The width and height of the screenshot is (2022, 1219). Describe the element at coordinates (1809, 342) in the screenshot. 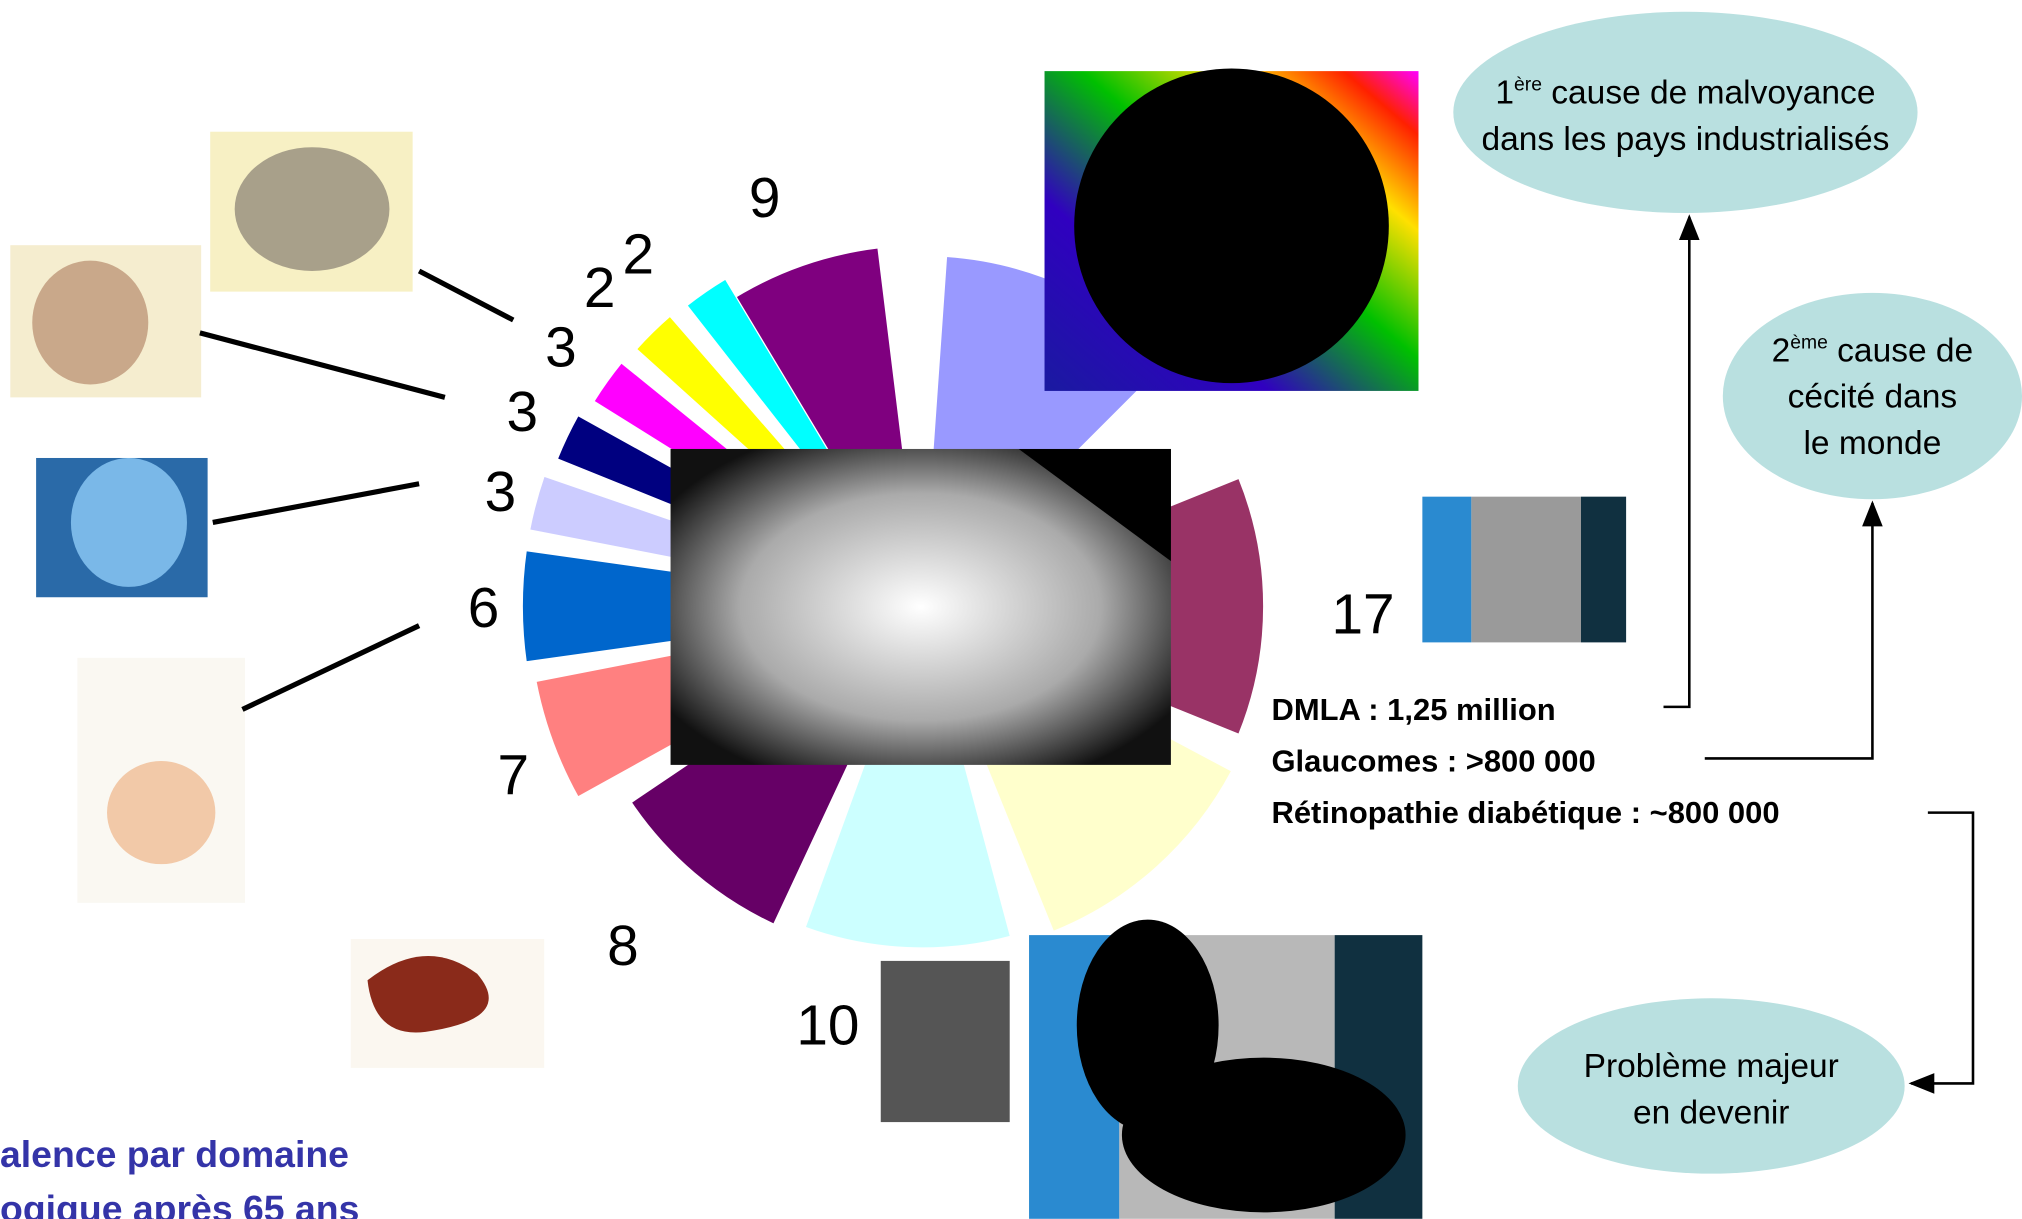

I see `ordinal-suffix: ème` at that location.